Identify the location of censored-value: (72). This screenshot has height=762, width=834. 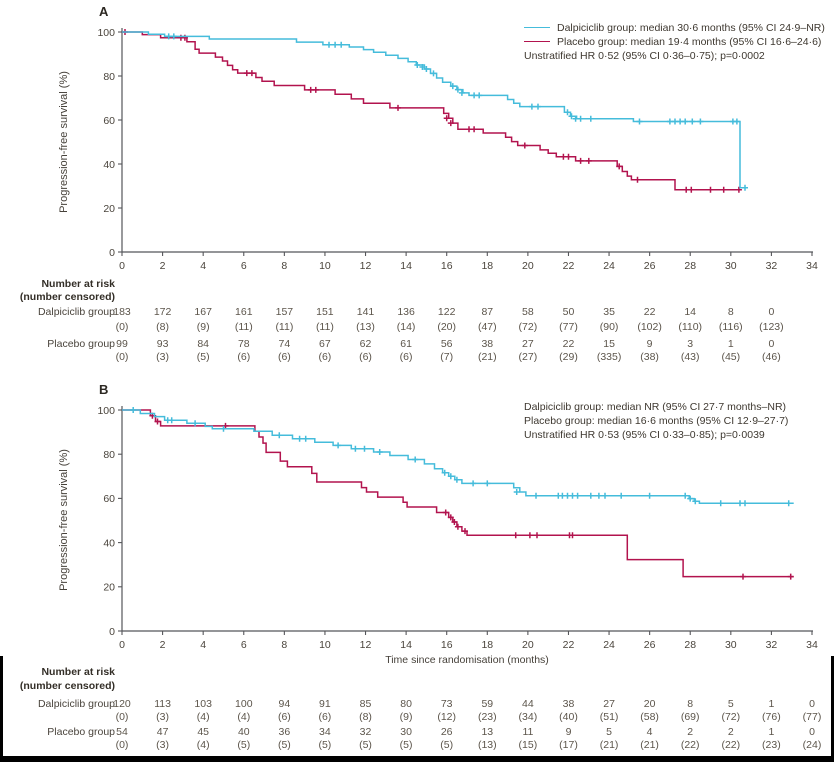
(528, 327).